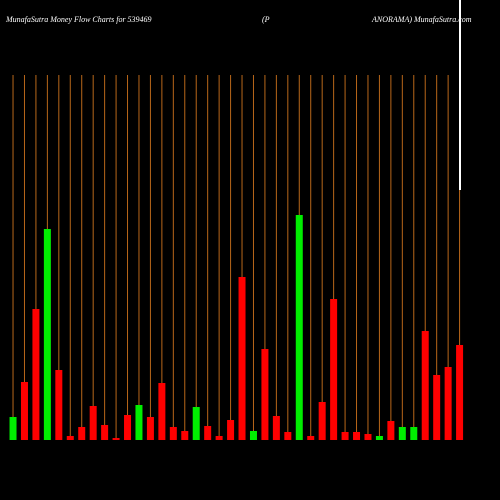 The image size is (500, 500). Describe the element at coordinates (266, 19) in the screenshot. I see `chart-title: (P` at that location.